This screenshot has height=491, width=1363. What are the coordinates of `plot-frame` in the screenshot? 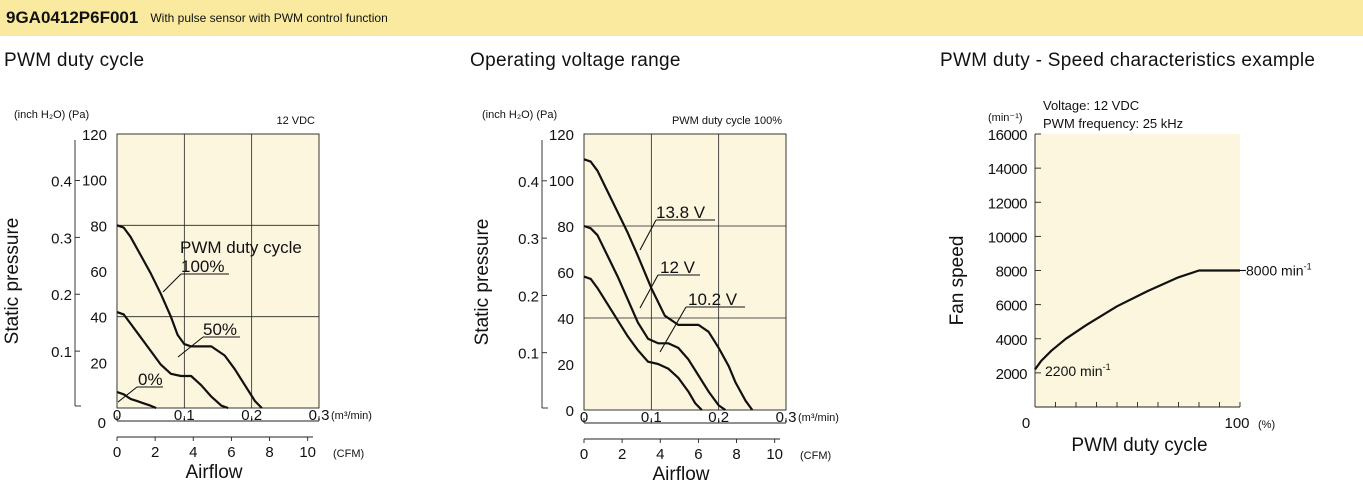 It's located at (218, 271).